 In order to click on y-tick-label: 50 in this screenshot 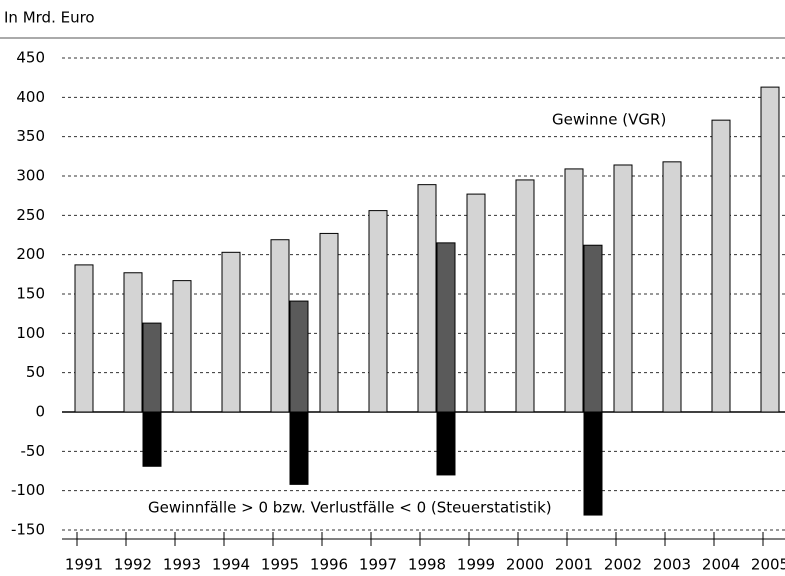, I will do `click(35, 372)`.